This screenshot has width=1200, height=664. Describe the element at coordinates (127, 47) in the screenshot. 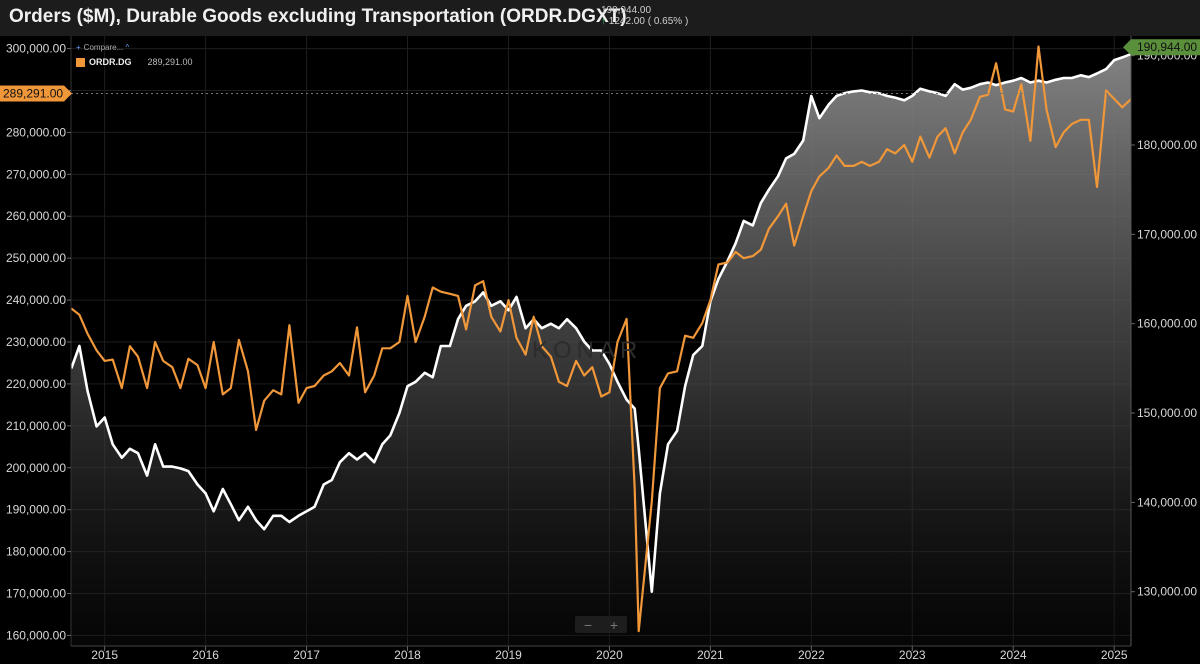

I see `chevron-up-icon: ^` at that location.